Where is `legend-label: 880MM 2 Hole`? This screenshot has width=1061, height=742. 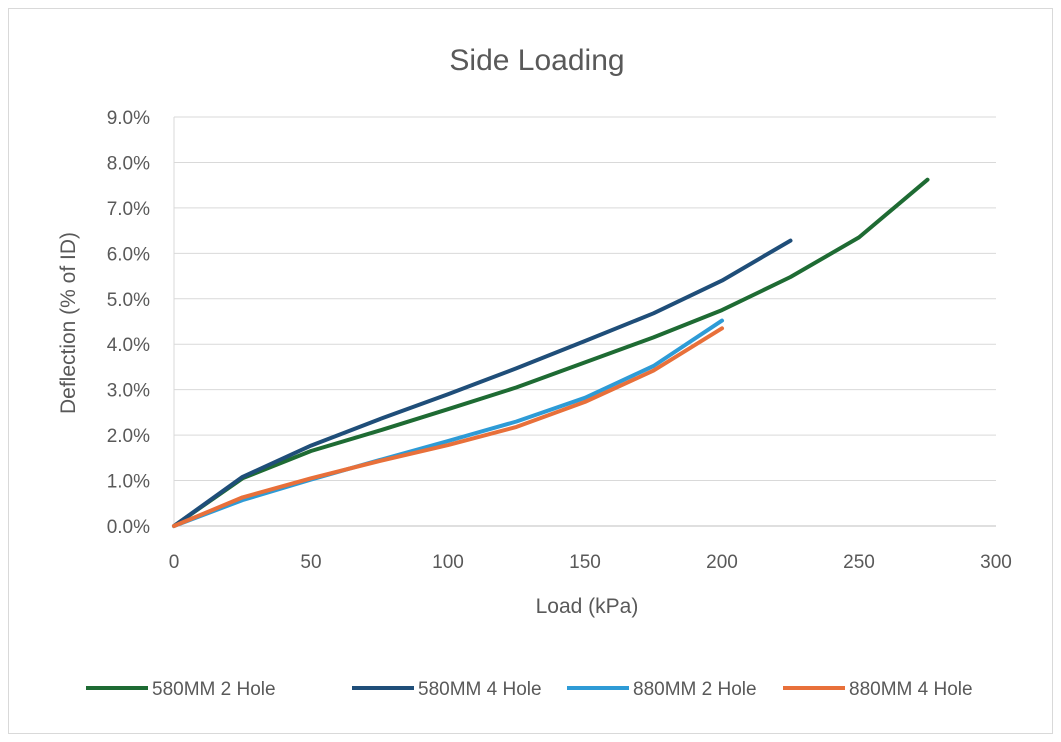 legend-label: 880MM 2 Hole is located at coordinates (695, 689).